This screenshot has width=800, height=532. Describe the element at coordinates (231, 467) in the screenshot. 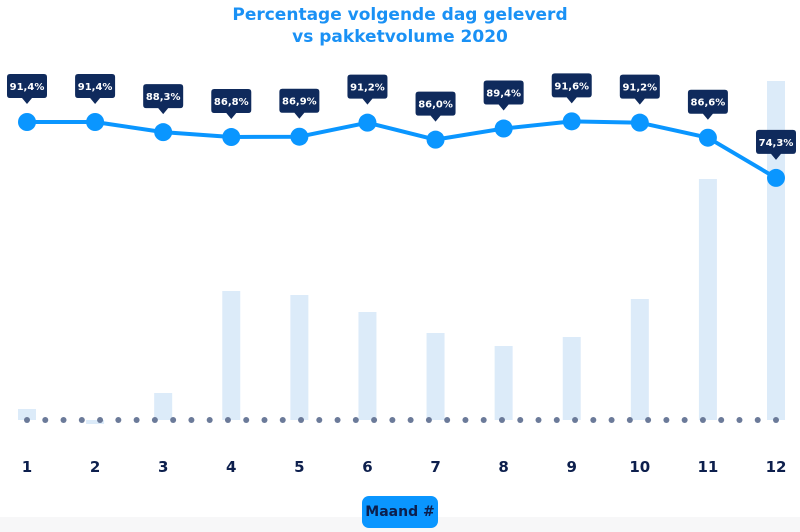

I see `x-tick-label: 4` at that location.